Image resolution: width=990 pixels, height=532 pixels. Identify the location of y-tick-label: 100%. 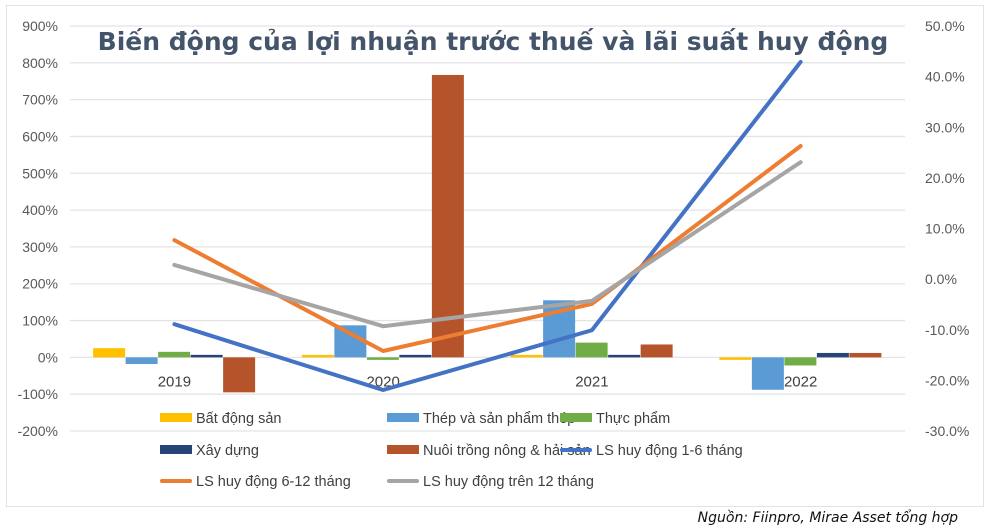
(40, 321).